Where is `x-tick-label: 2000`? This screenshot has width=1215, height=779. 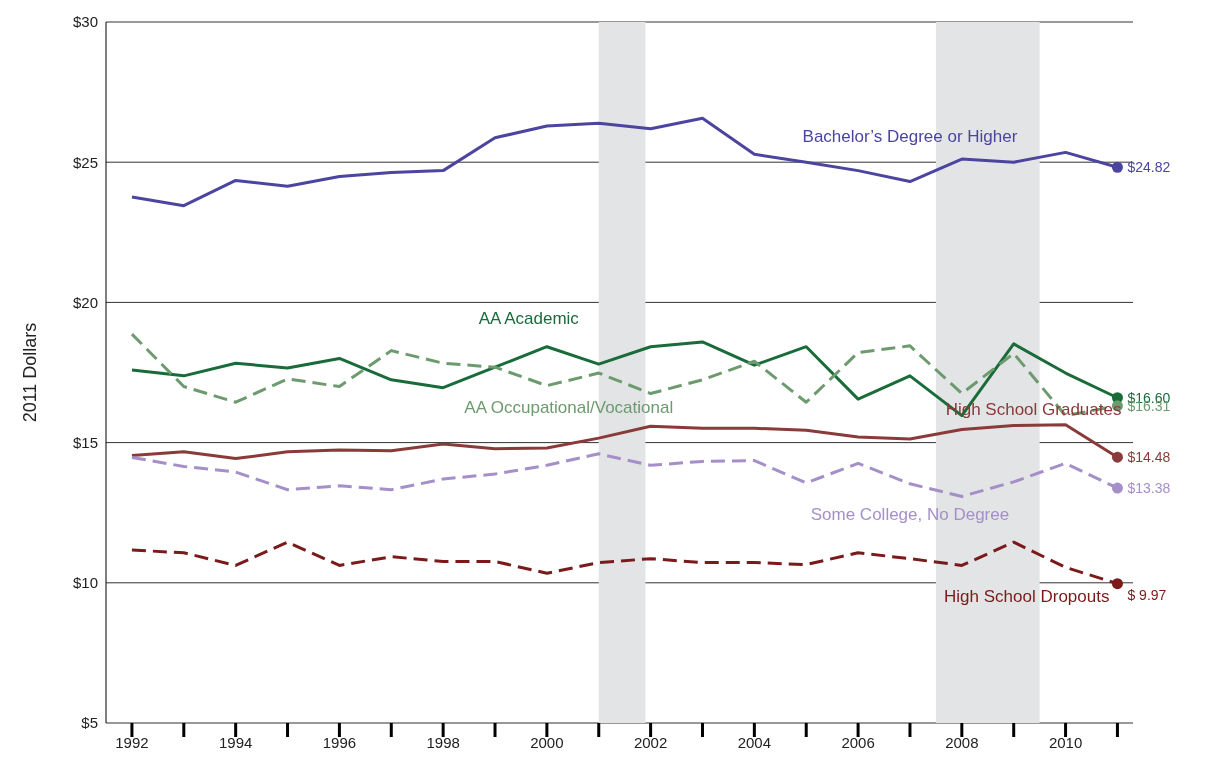
x-tick-label: 2000 is located at coordinates (547, 742).